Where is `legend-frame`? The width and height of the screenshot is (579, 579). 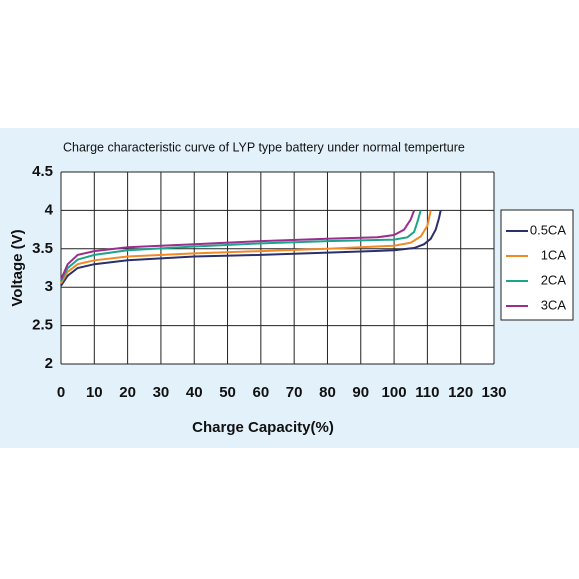 legend-frame is located at coordinates (537, 265).